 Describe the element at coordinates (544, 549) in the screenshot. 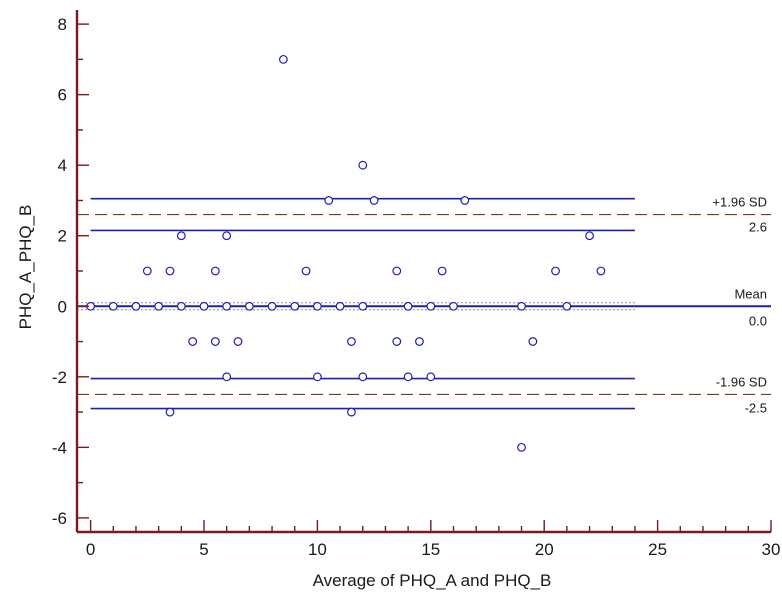

I see `x-tick-label: 20` at that location.